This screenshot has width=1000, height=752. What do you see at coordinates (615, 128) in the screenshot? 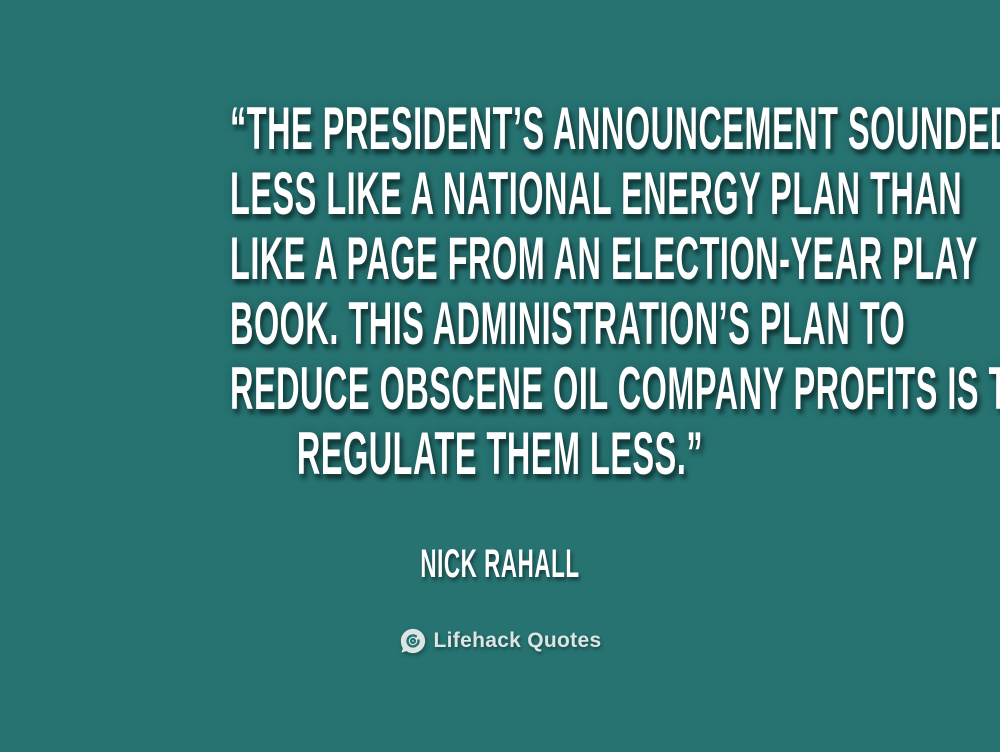
I see `quote-line: “THE PRESIDENT’S ANNOUNCEMENT SOUNDED` at bounding box center [615, 128].